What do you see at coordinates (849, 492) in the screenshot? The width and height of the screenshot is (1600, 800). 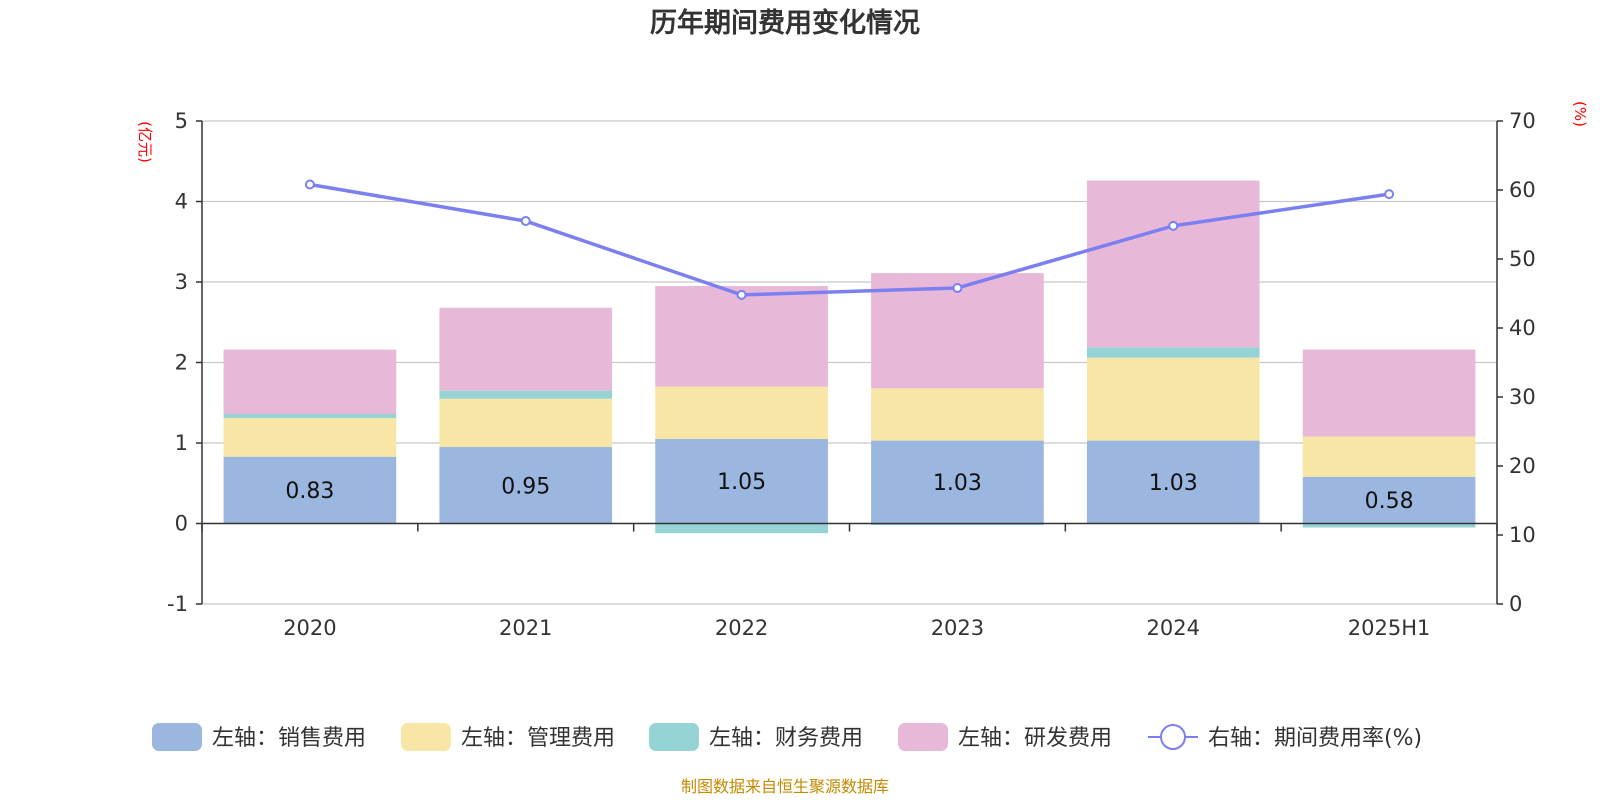 I see `data-labels: 0.83 0.95 1.05 1.03 1.03 0.58` at bounding box center [849, 492].